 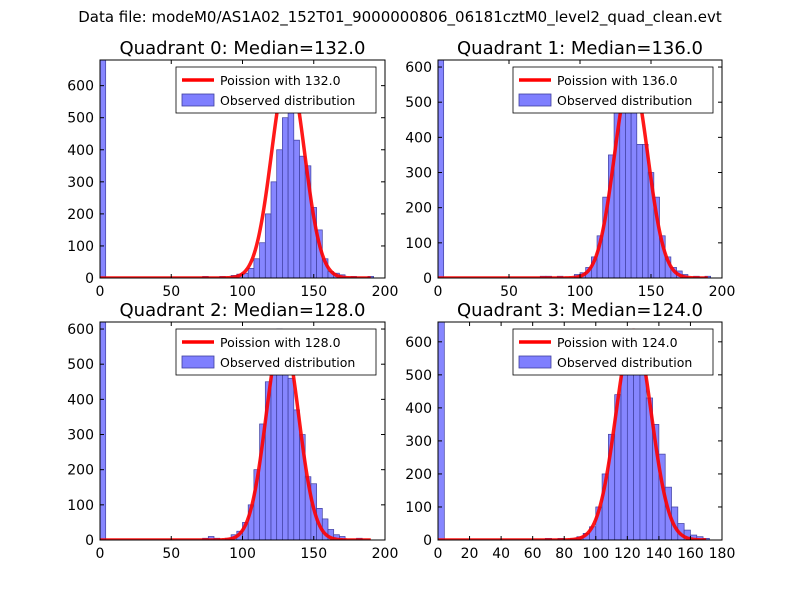 I want to click on subplot-title: Quadrant 2: Median=128.0, so click(x=243, y=310).